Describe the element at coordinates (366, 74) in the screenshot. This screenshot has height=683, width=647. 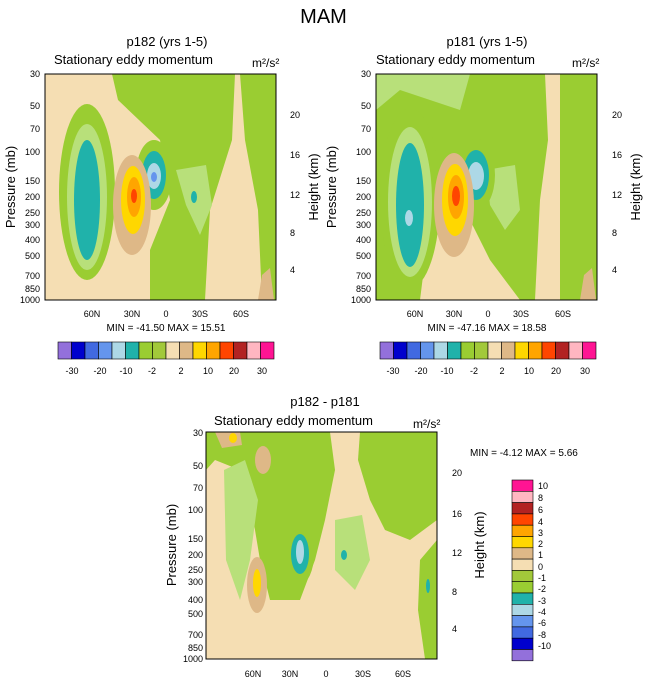
I see `y-tick-label: 30` at that location.